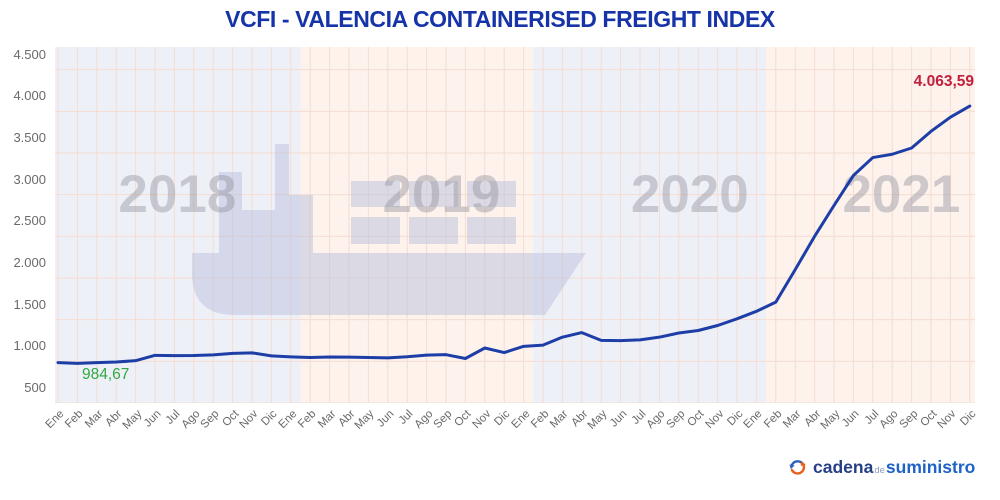 The width and height of the screenshot is (1000, 500). Describe the element at coordinates (29, 346) in the screenshot. I see `y-tick-label: 1.000` at that location.